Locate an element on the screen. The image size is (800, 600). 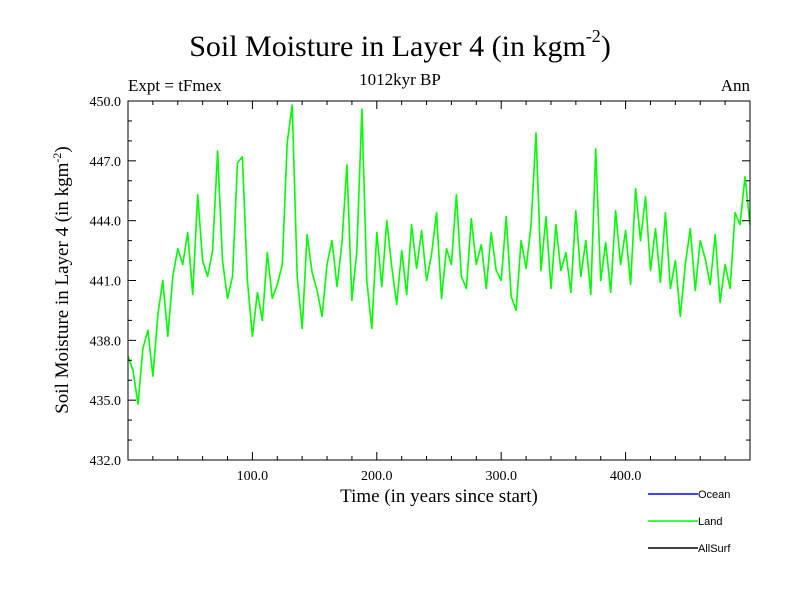
y-tick-label: 447.0 is located at coordinates (106, 162).